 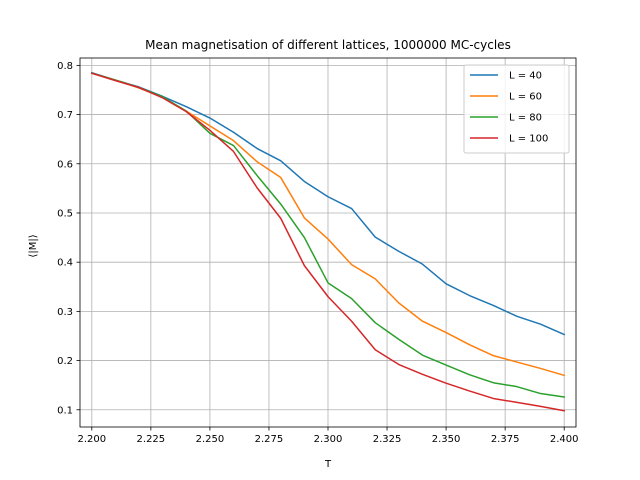 I want to click on x-tick-label: 2.225, so click(x=151, y=439).